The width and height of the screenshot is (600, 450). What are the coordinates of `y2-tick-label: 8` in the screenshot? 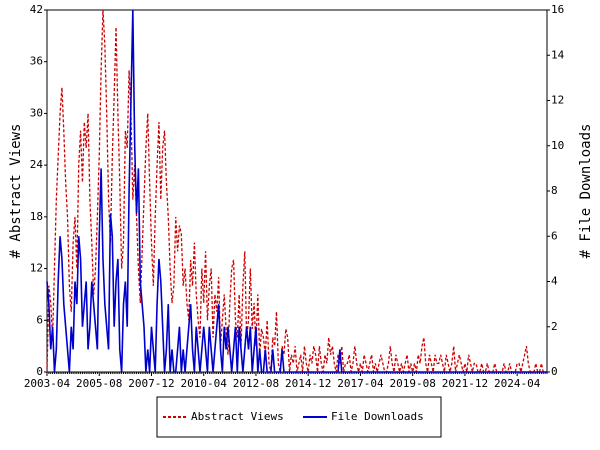 It's located at (554, 190).